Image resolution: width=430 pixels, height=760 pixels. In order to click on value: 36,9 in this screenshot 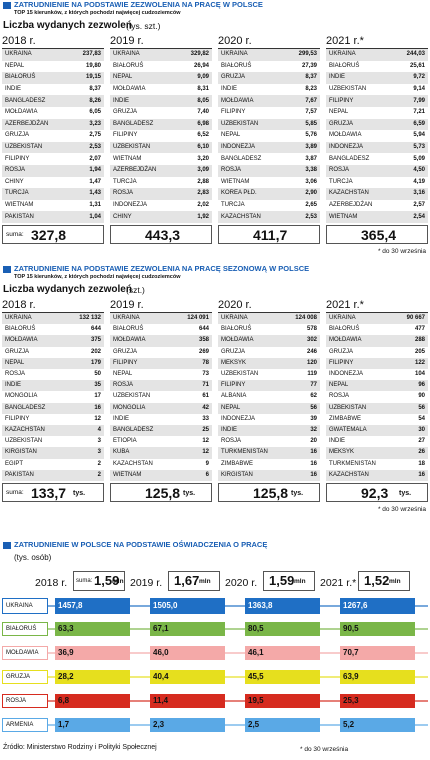, I will do `click(66, 652)`.